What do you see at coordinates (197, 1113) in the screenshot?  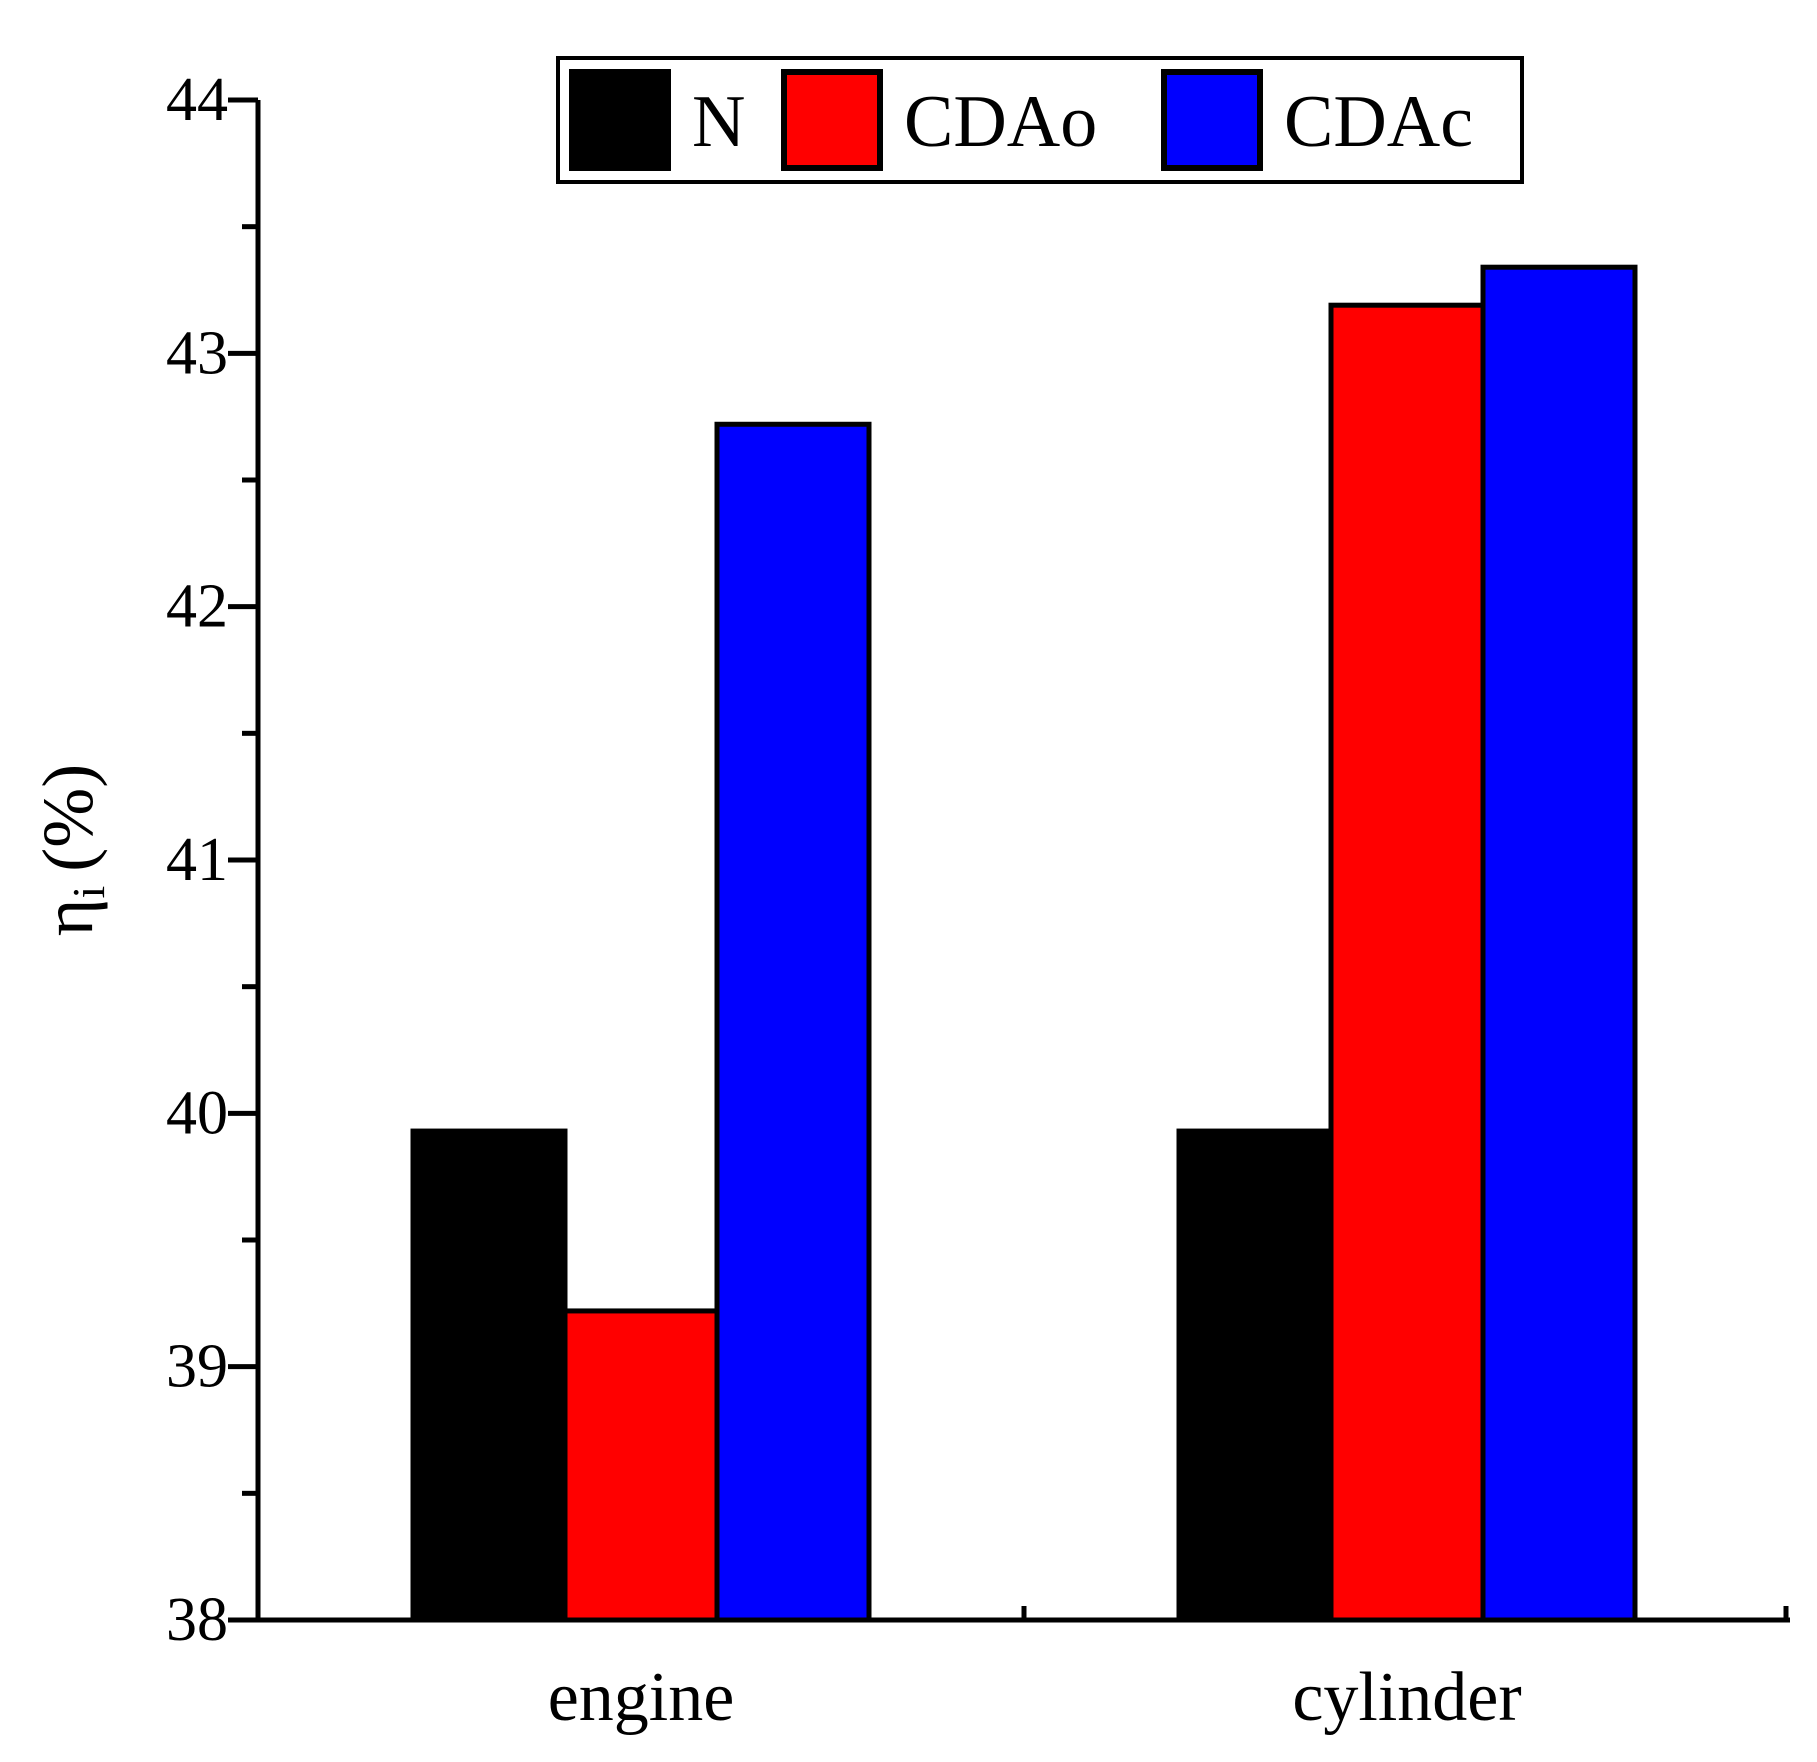 I see `y-tick-label: 40` at bounding box center [197, 1113].